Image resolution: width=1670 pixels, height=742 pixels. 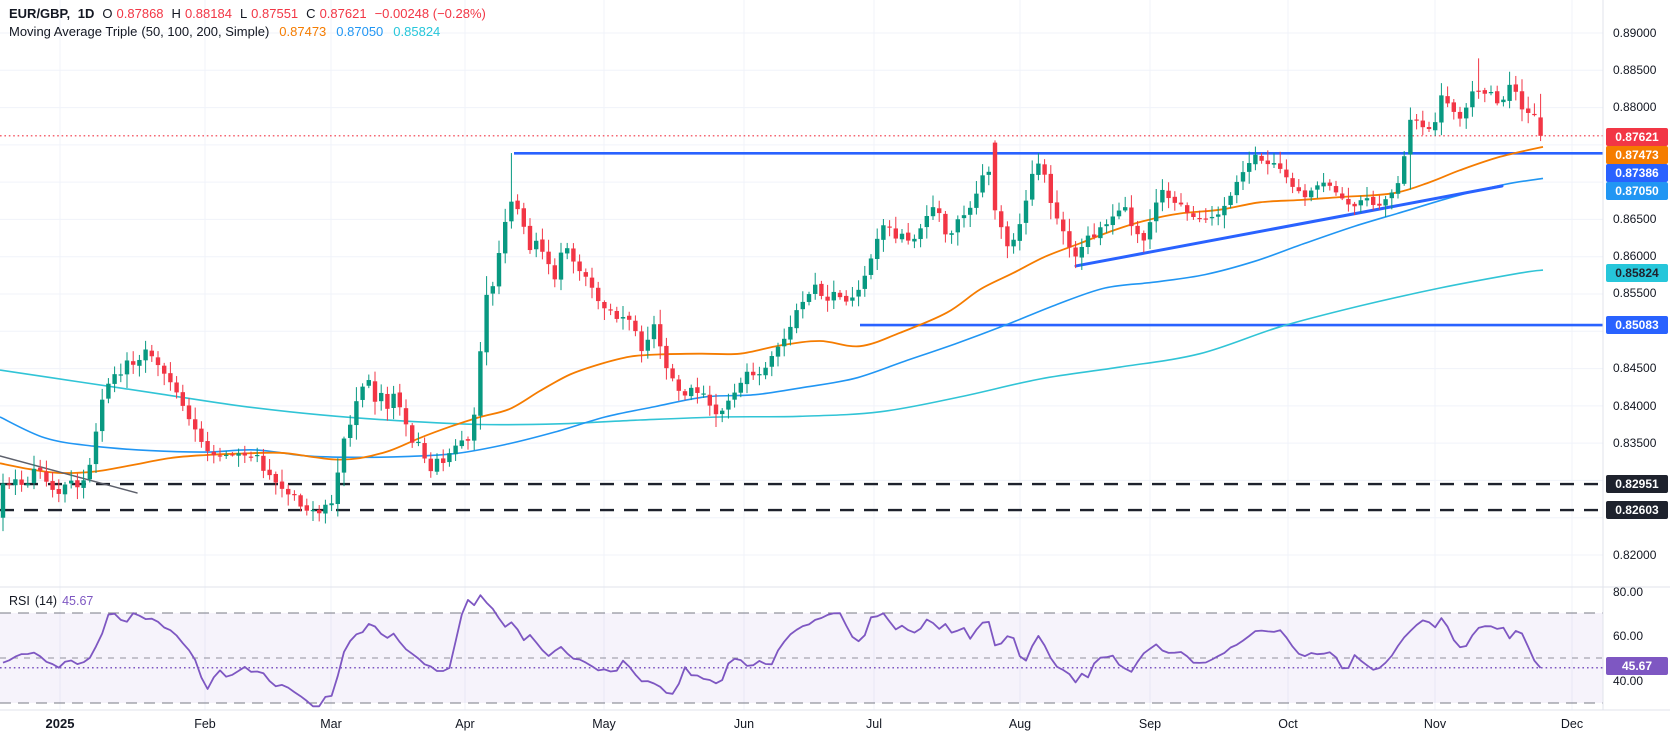 What do you see at coordinates (744, 724) in the screenshot?
I see `time-axis-label: Jun` at bounding box center [744, 724].